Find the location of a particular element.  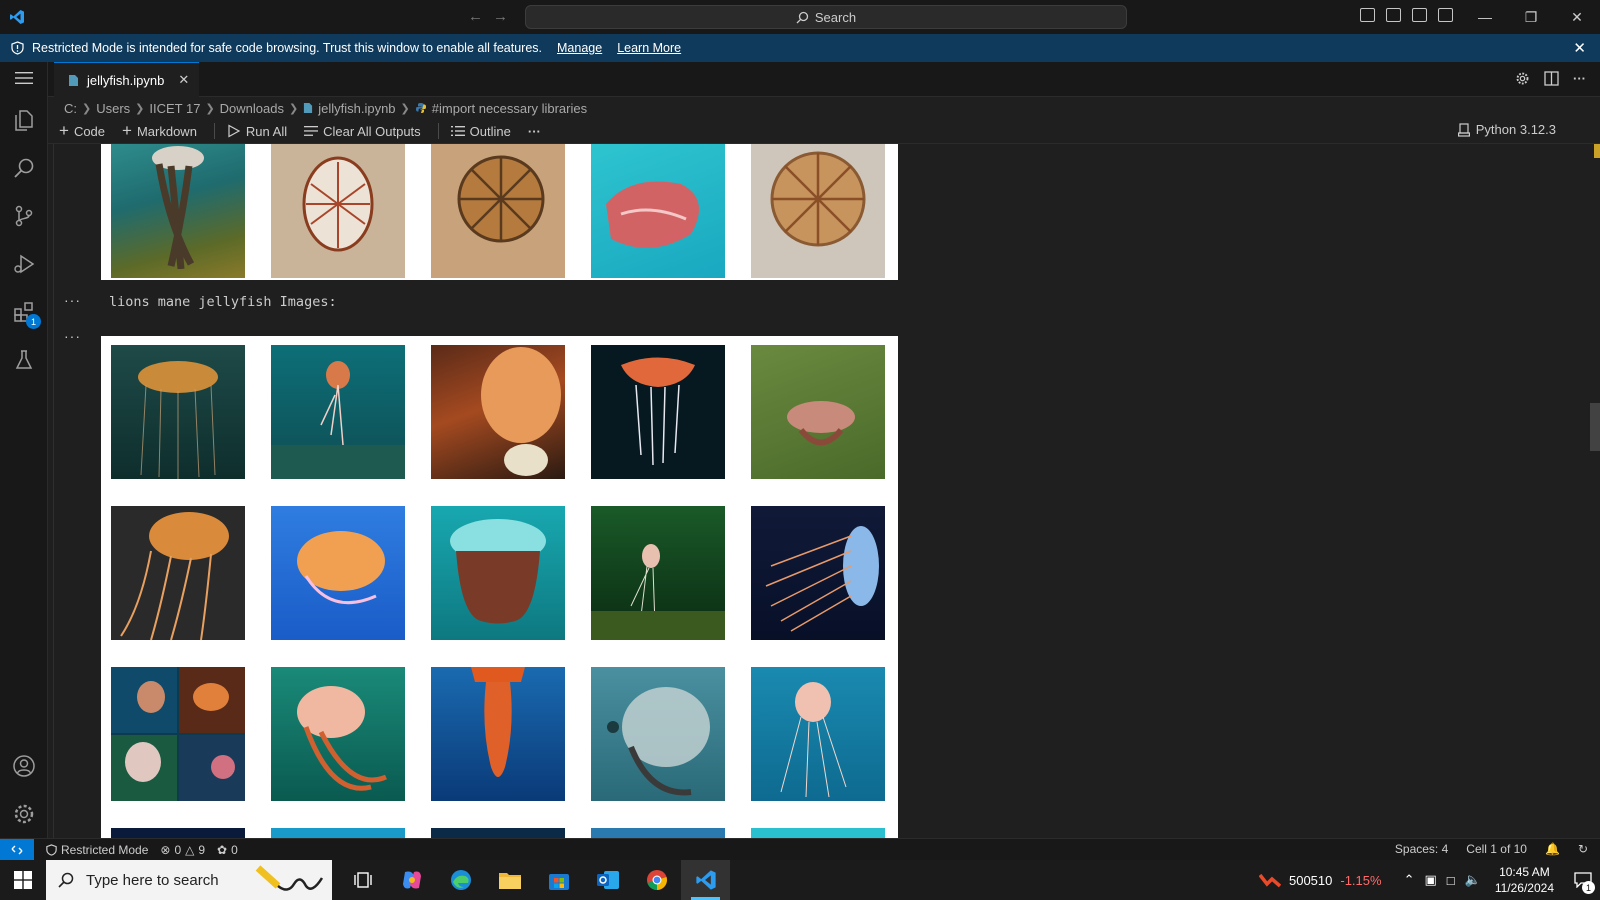

start-button is located at coordinates (23, 880).